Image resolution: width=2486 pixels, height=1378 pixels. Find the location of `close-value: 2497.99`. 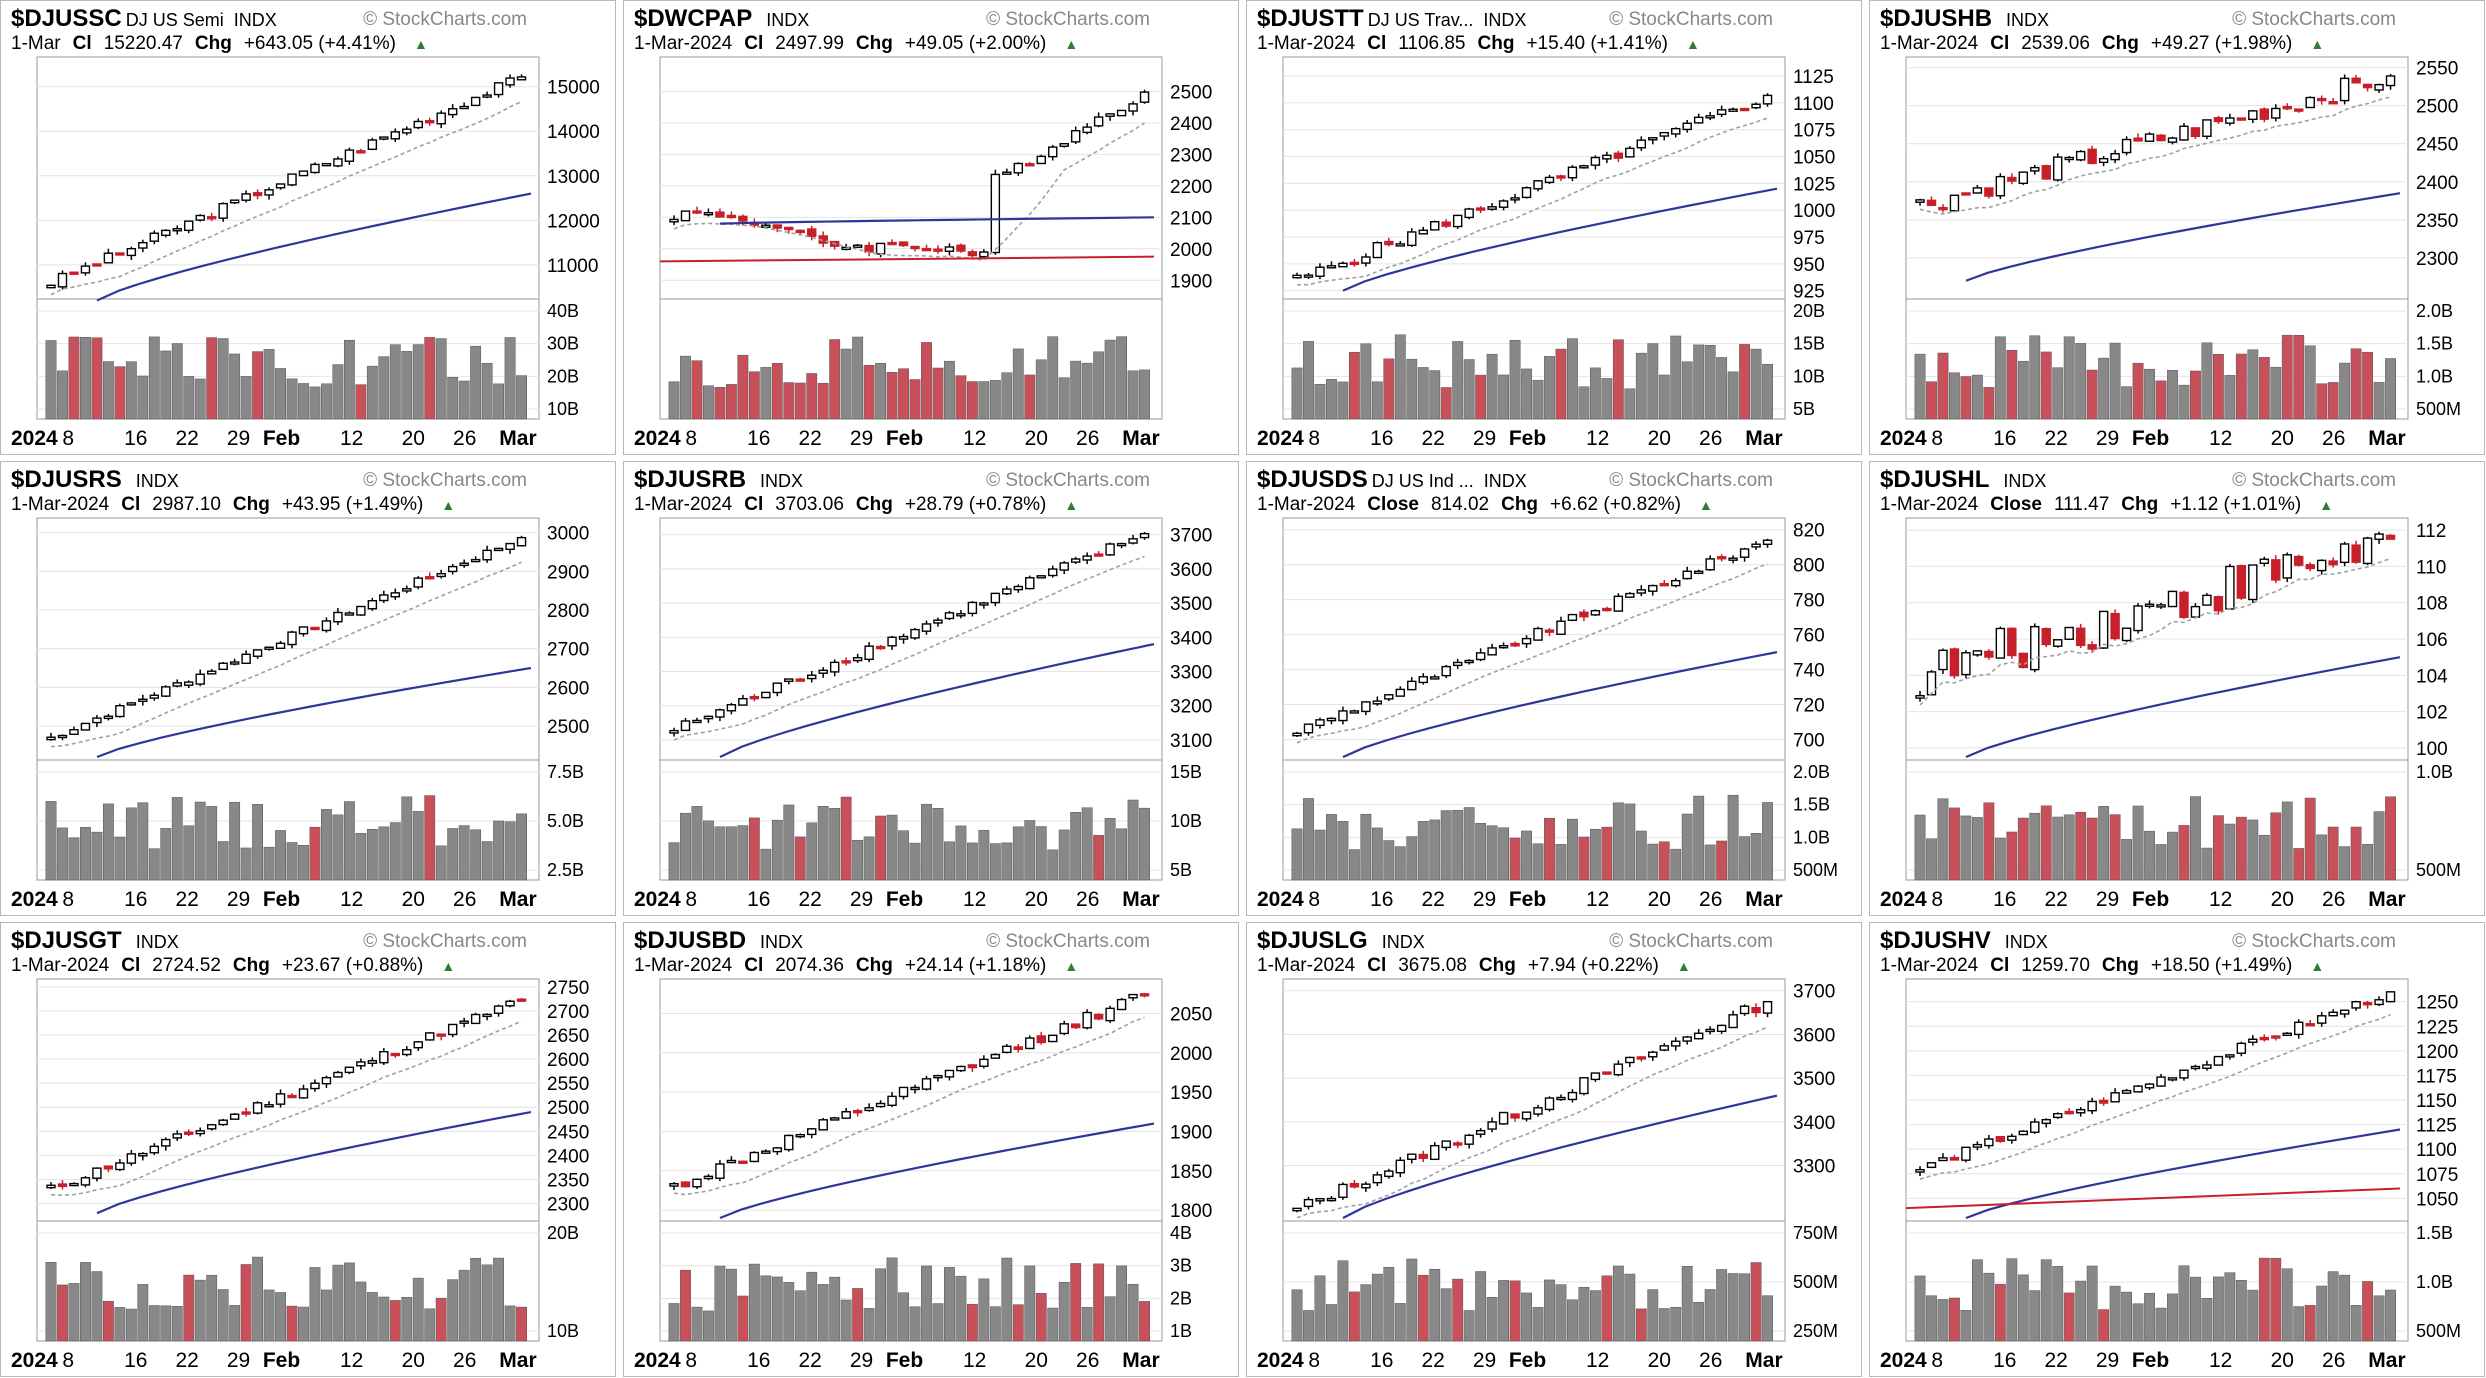

close-value: 2497.99 is located at coordinates (809, 43).